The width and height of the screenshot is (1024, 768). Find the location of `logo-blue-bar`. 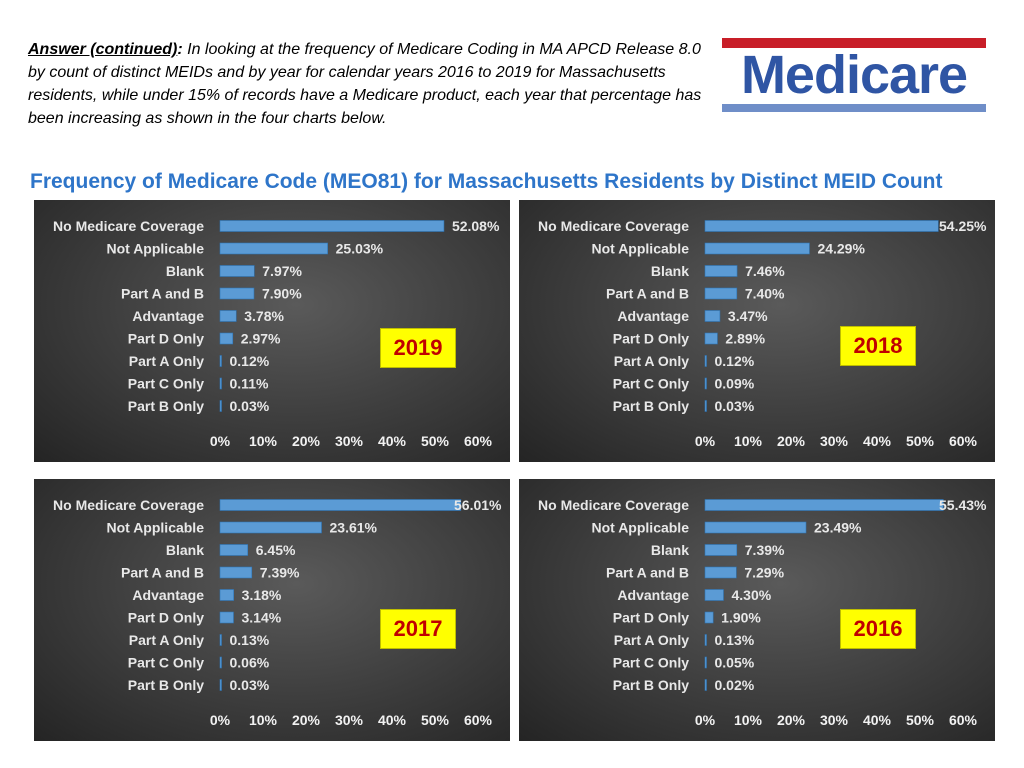

logo-blue-bar is located at coordinates (854, 108).